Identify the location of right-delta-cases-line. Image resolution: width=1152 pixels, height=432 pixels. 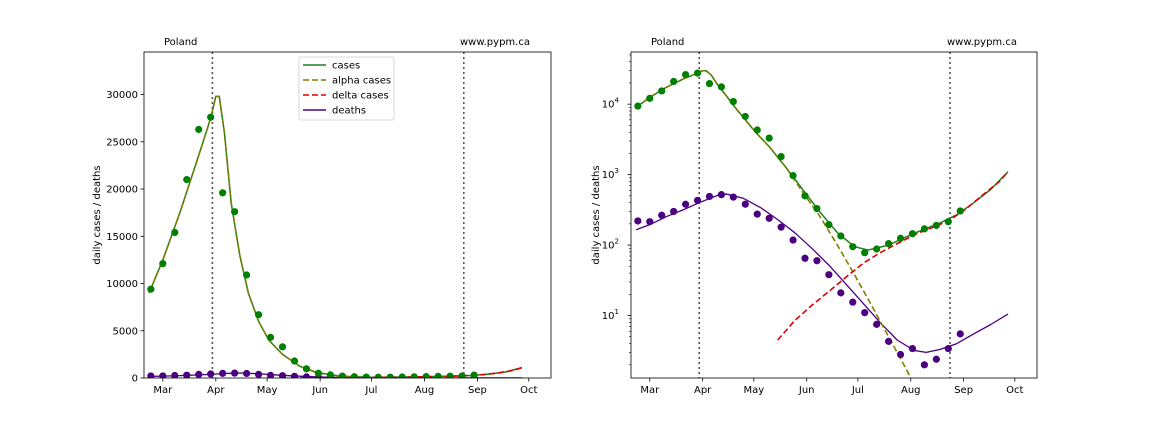
(893, 256).